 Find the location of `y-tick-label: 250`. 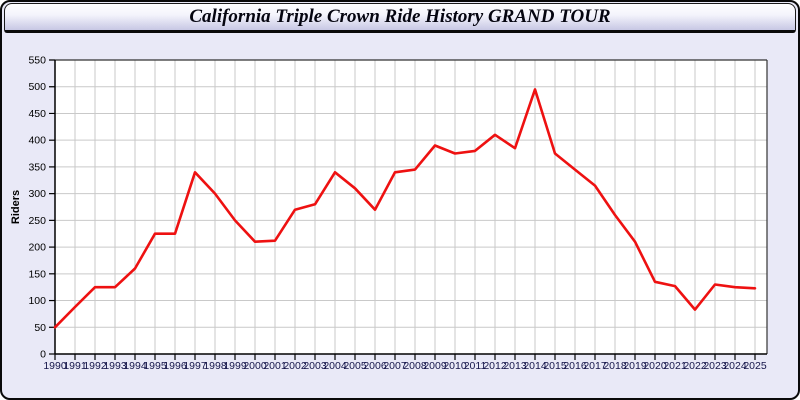

y-tick-label: 250 is located at coordinates (37, 221).